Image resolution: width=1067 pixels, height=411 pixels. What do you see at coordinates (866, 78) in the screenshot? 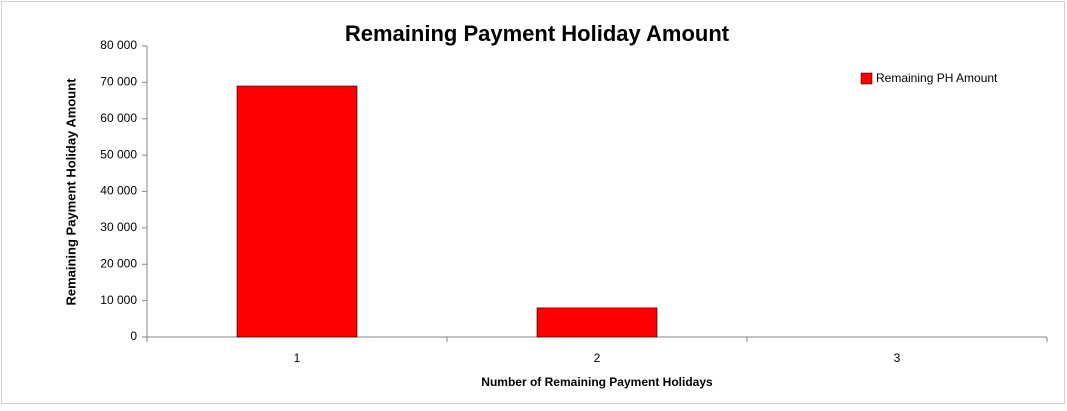
I see `legend-swatch` at bounding box center [866, 78].